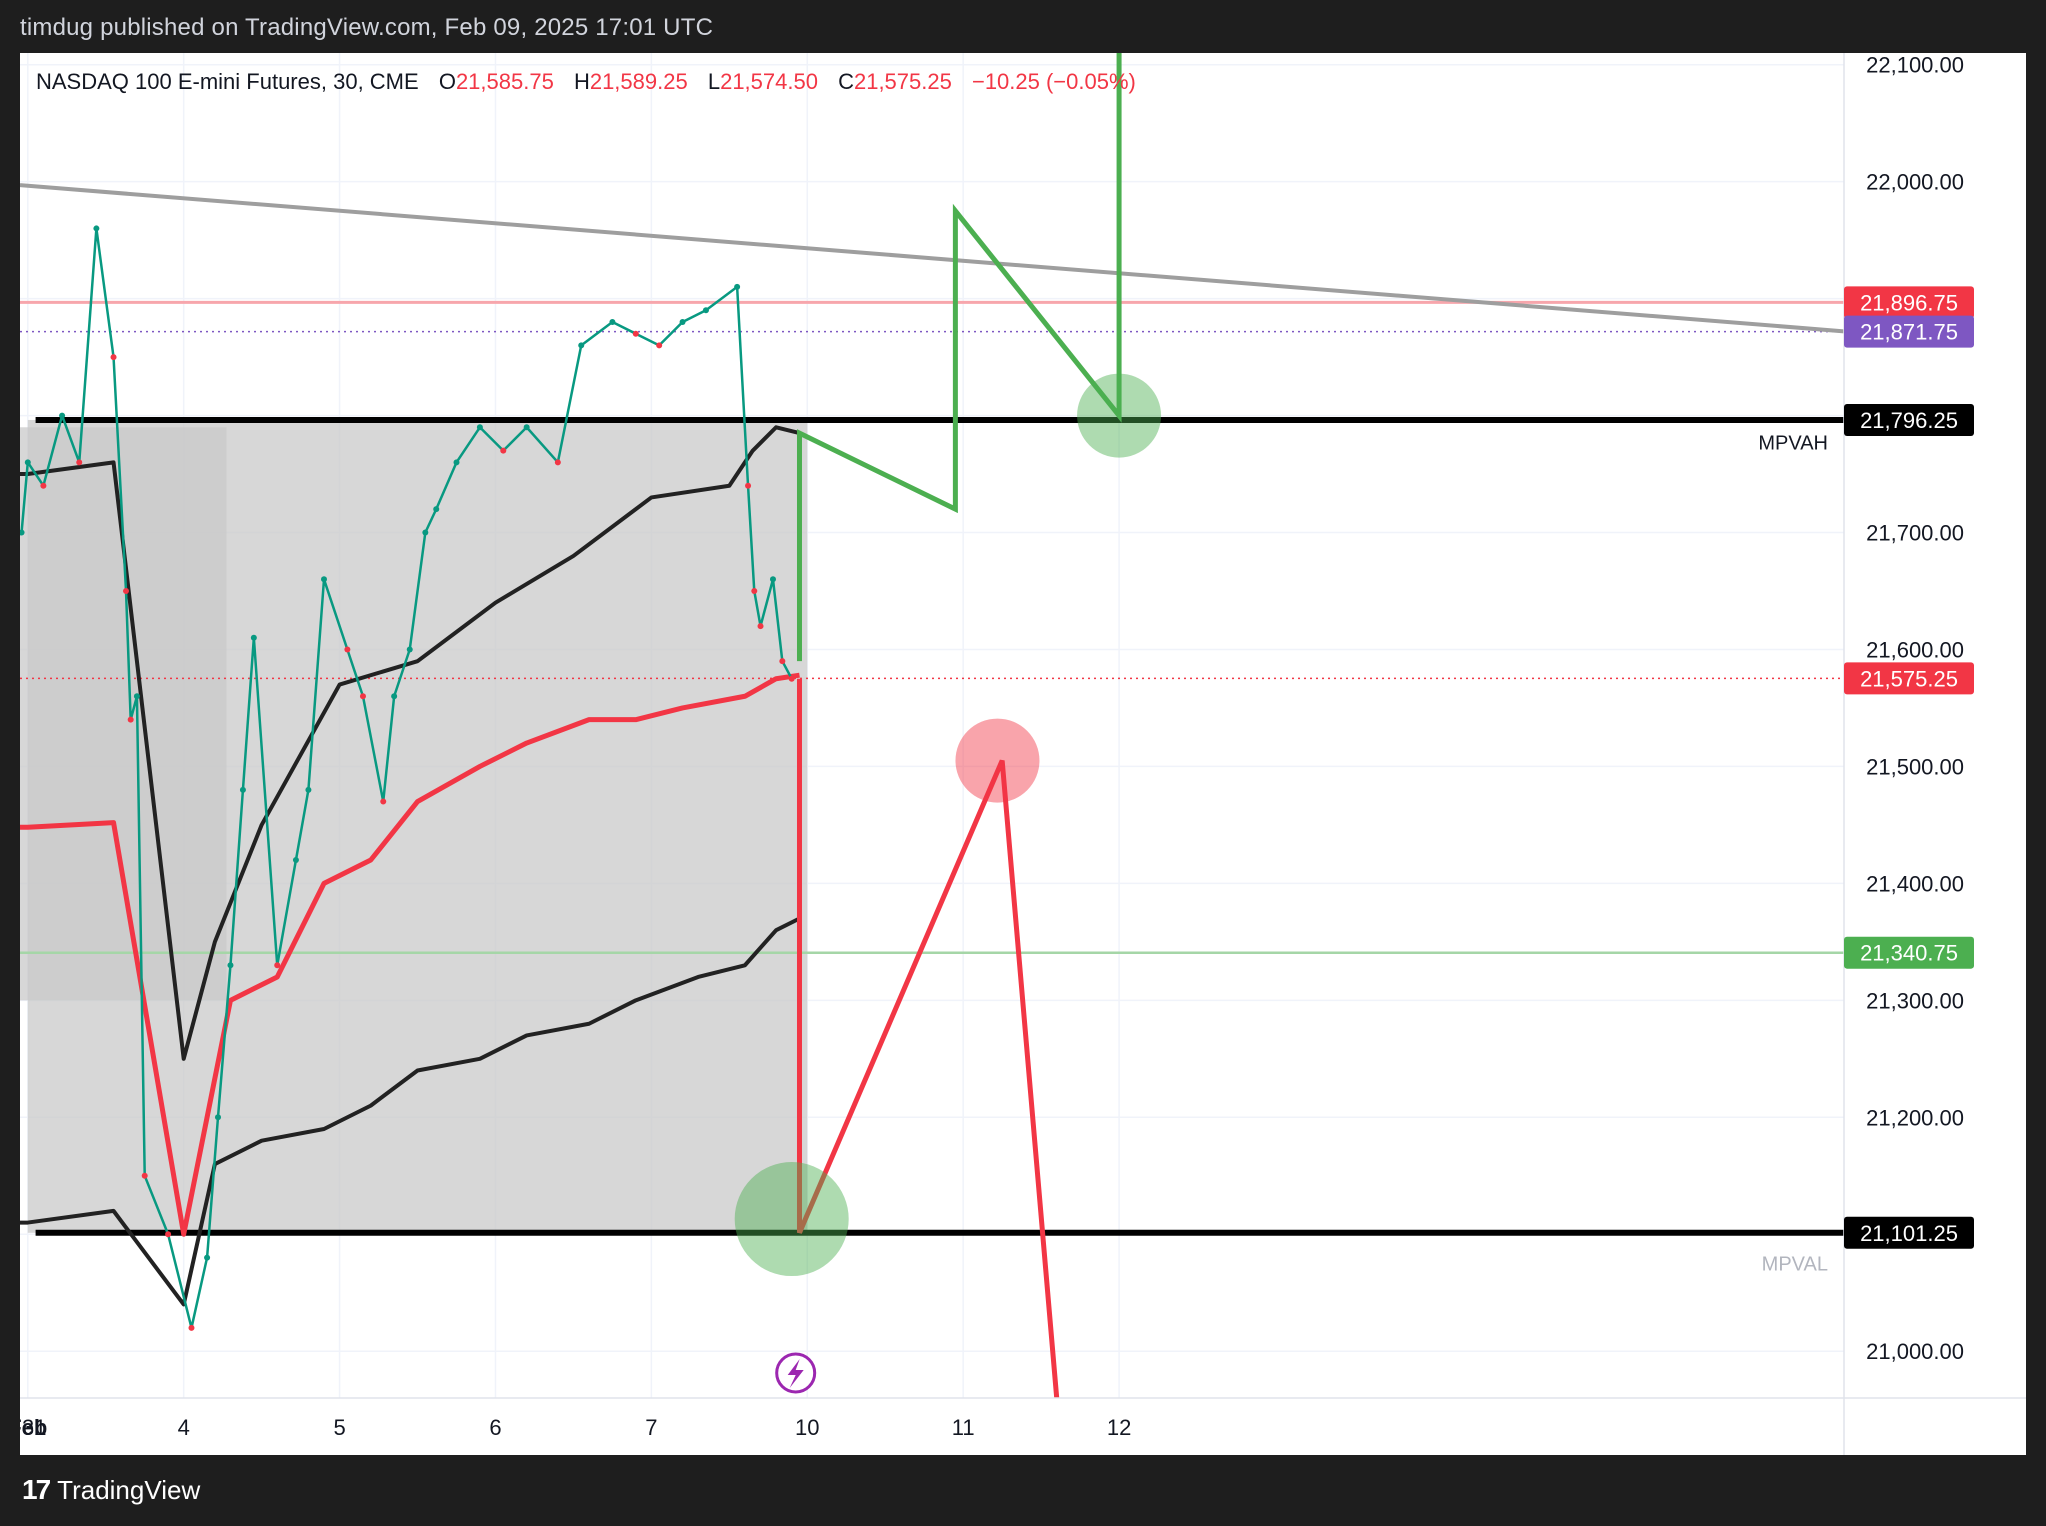  Describe the element at coordinates (1915, 533) in the screenshot. I see `y-tick-label-7: 21,700.00` at that location.